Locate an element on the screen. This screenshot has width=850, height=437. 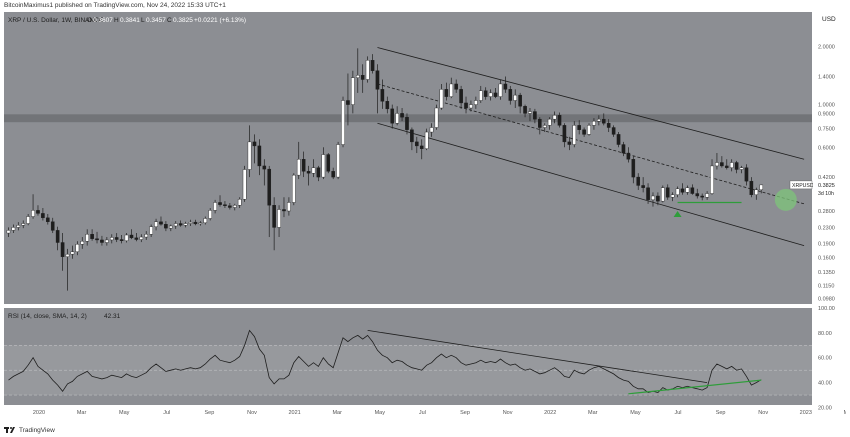
time-axis is located at coordinates (425, 414).